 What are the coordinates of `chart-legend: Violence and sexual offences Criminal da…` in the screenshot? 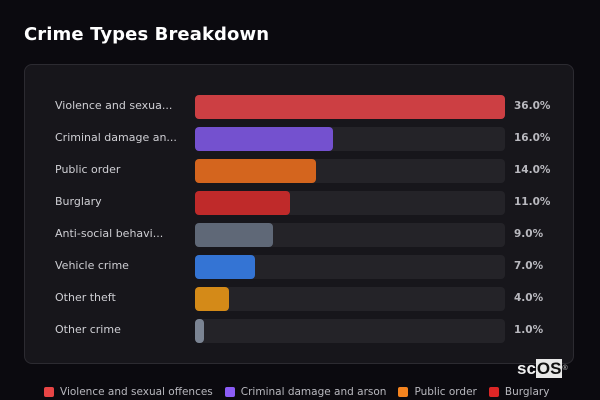 It's located at (296, 392).